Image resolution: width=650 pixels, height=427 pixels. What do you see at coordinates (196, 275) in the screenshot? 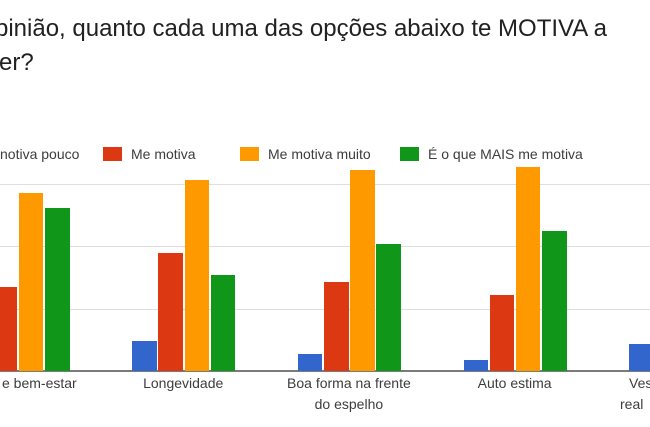
I see `bar-series3-category2` at bounding box center [196, 275].